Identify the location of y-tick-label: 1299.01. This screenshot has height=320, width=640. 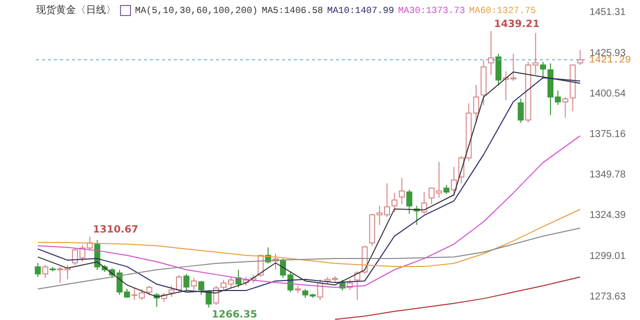
(608, 256).